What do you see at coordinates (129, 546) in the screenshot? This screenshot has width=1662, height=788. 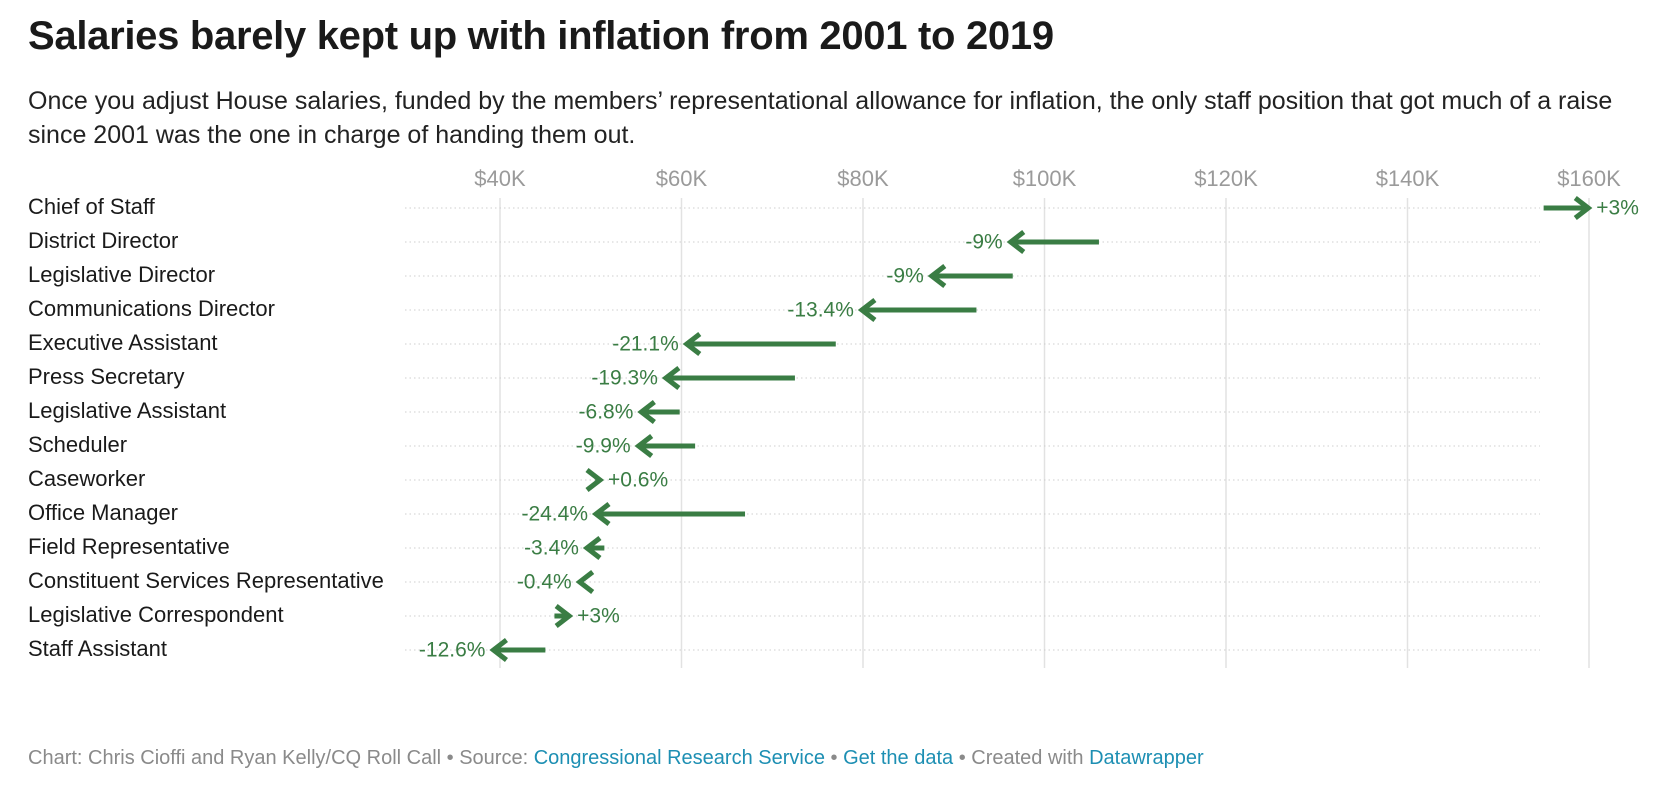 I see `category-label: Field Representative` at bounding box center [129, 546].